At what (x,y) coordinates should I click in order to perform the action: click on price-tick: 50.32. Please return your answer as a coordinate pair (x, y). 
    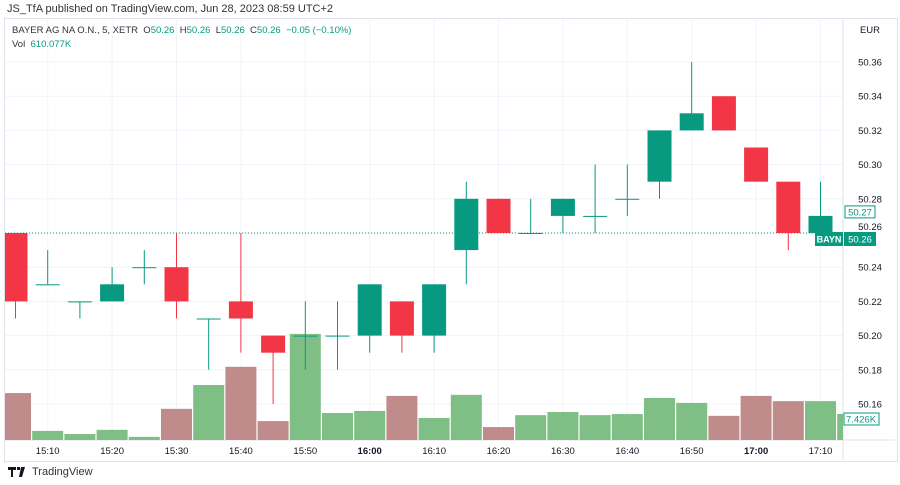
    Looking at the image, I should click on (870, 131).